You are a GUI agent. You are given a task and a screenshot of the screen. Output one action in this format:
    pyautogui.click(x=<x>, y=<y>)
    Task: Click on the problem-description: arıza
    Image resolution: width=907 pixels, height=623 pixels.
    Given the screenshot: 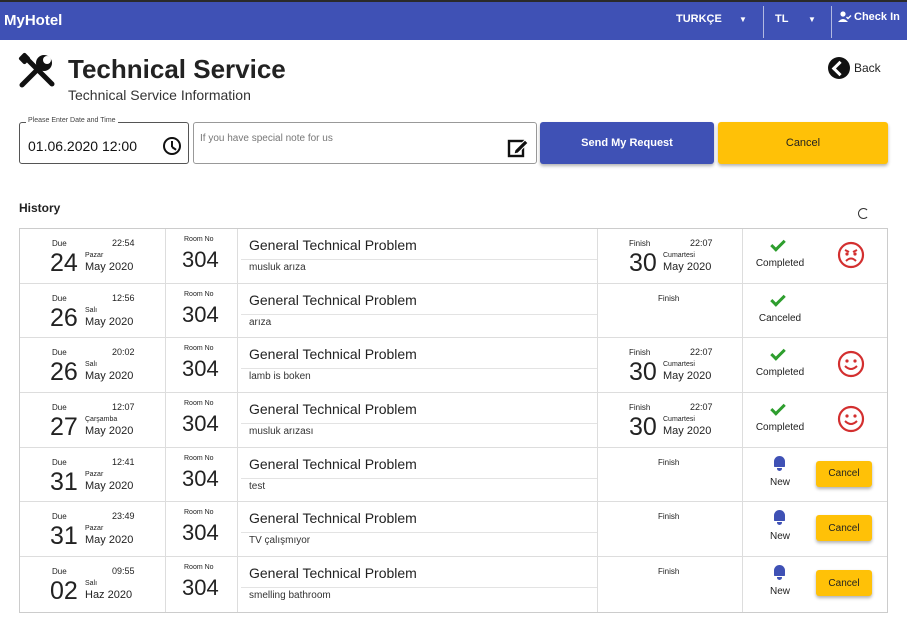 What is the action you would take?
    pyautogui.click(x=260, y=322)
    